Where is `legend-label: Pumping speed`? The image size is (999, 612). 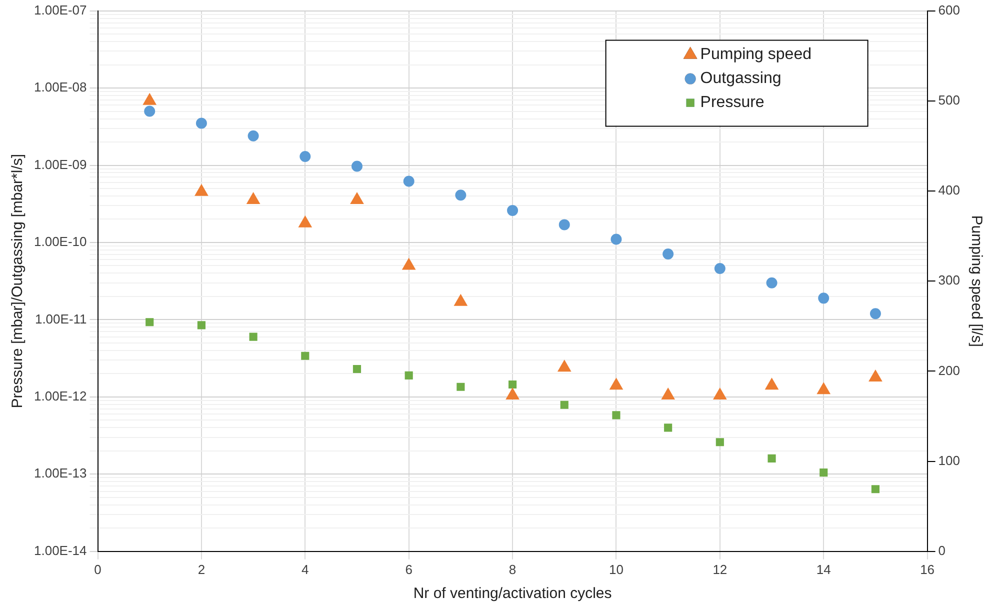 legend-label: Pumping speed is located at coordinates (756, 55).